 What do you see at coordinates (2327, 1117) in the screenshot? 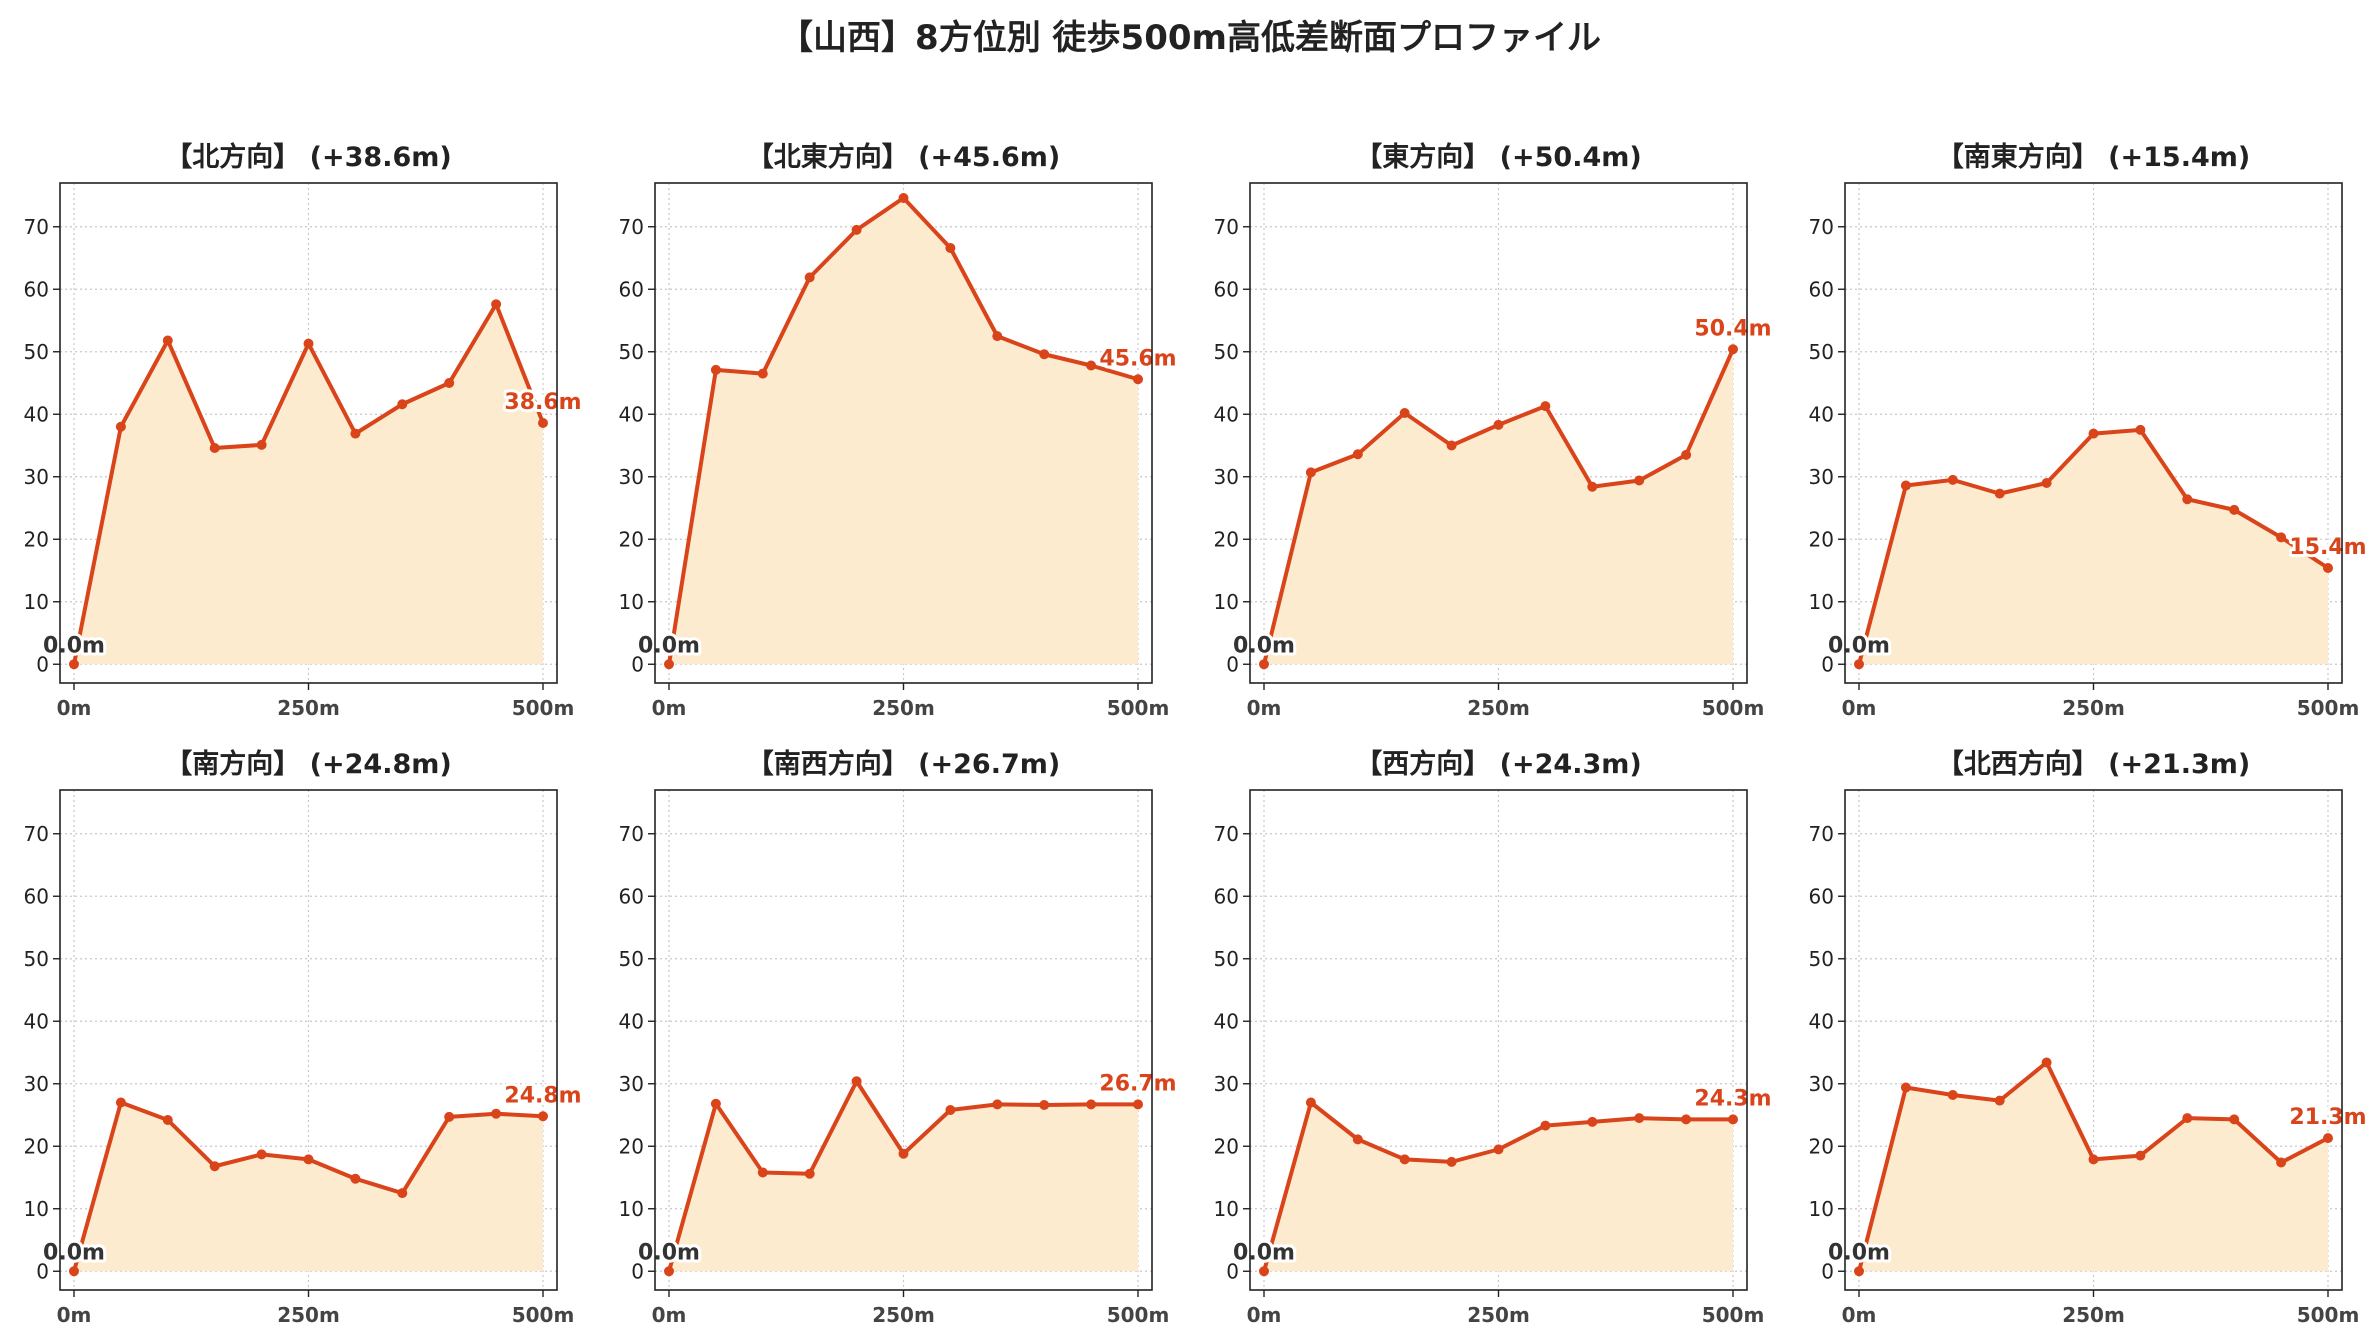
I see `end-label: 21.3m` at bounding box center [2327, 1117].